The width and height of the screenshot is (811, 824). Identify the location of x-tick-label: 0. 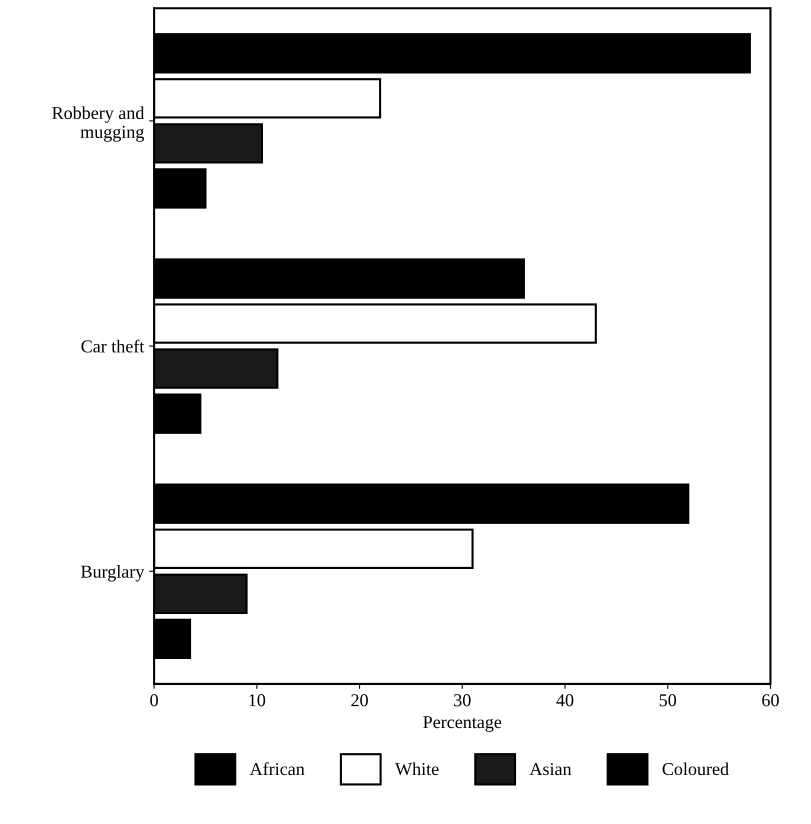
(154, 700).